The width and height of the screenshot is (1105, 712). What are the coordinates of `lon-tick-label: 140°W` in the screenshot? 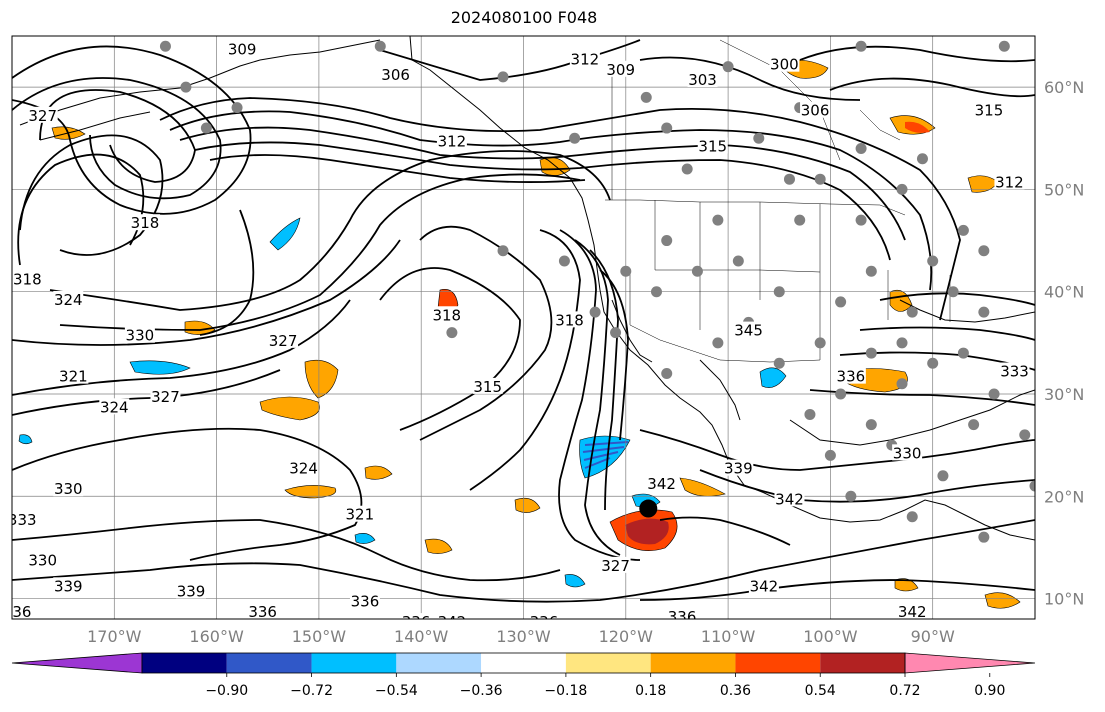 It's located at (421, 636).